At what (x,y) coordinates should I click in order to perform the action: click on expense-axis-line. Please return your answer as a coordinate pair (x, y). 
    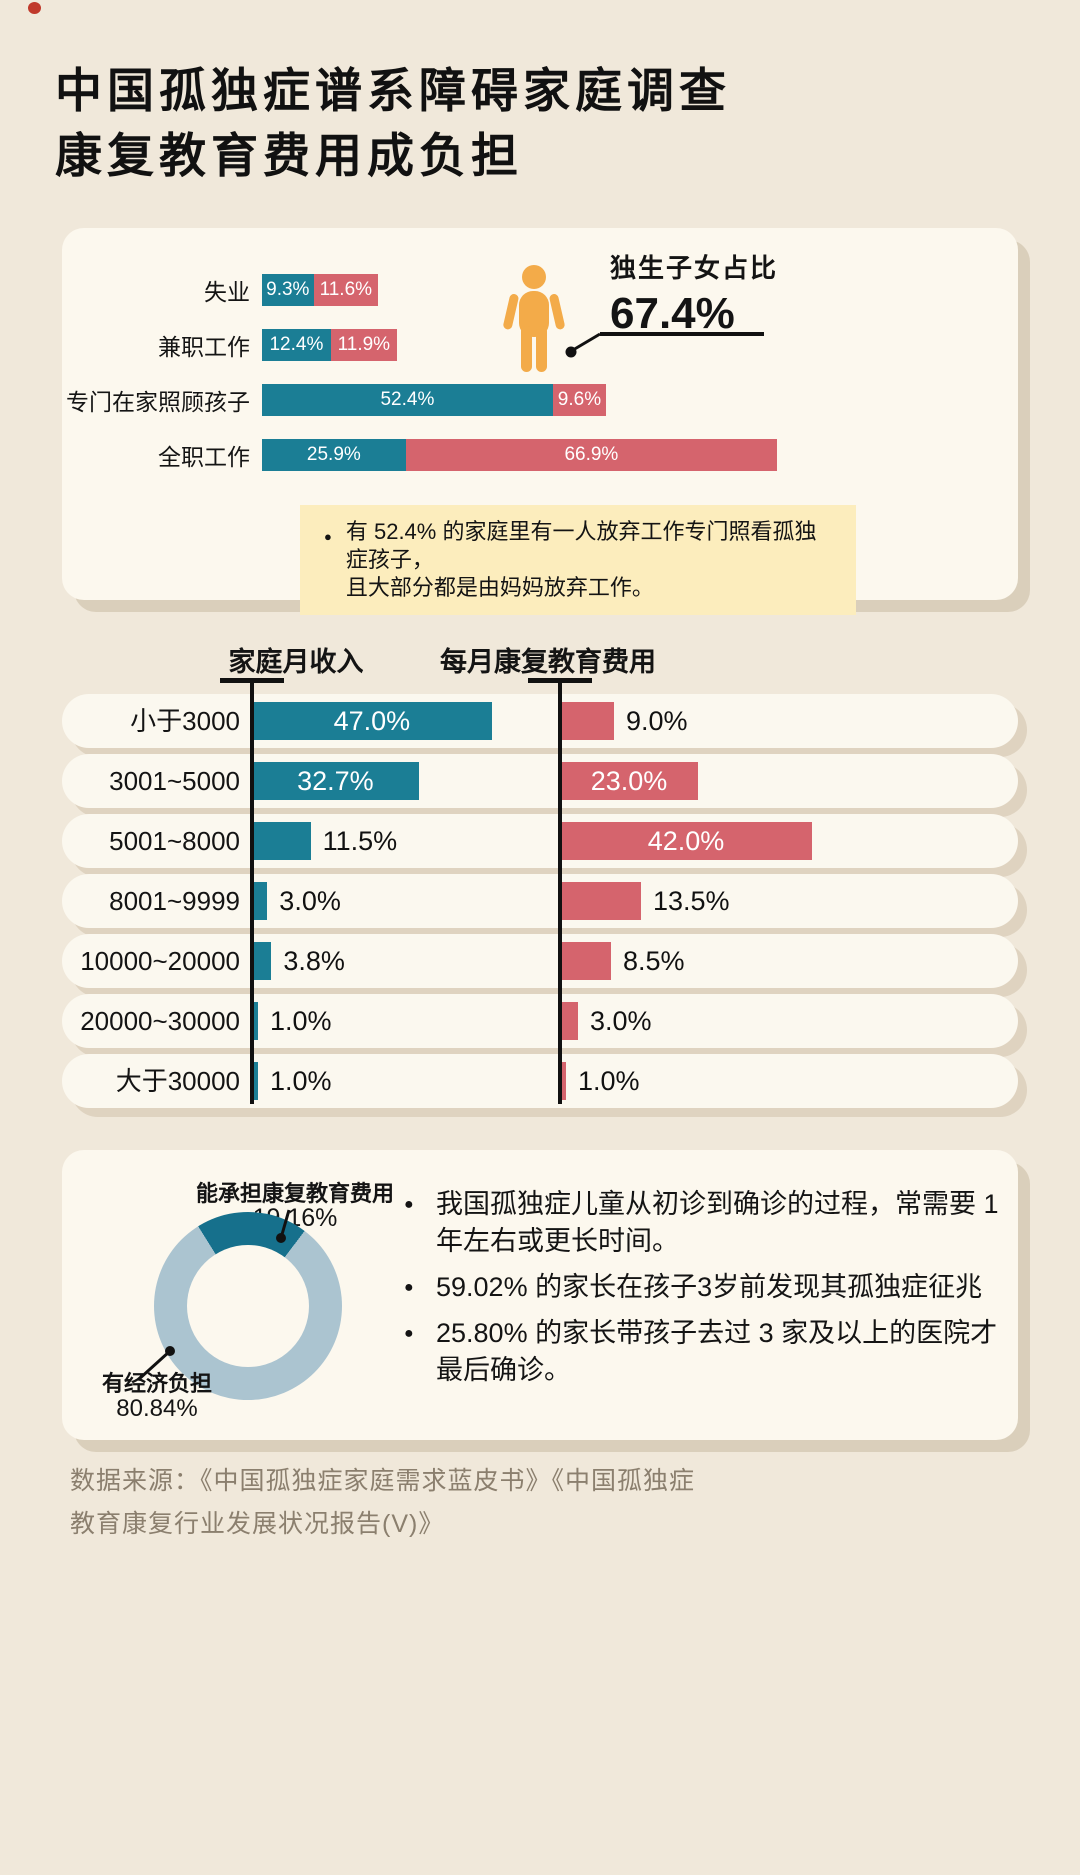
    Looking at the image, I should click on (560, 893).